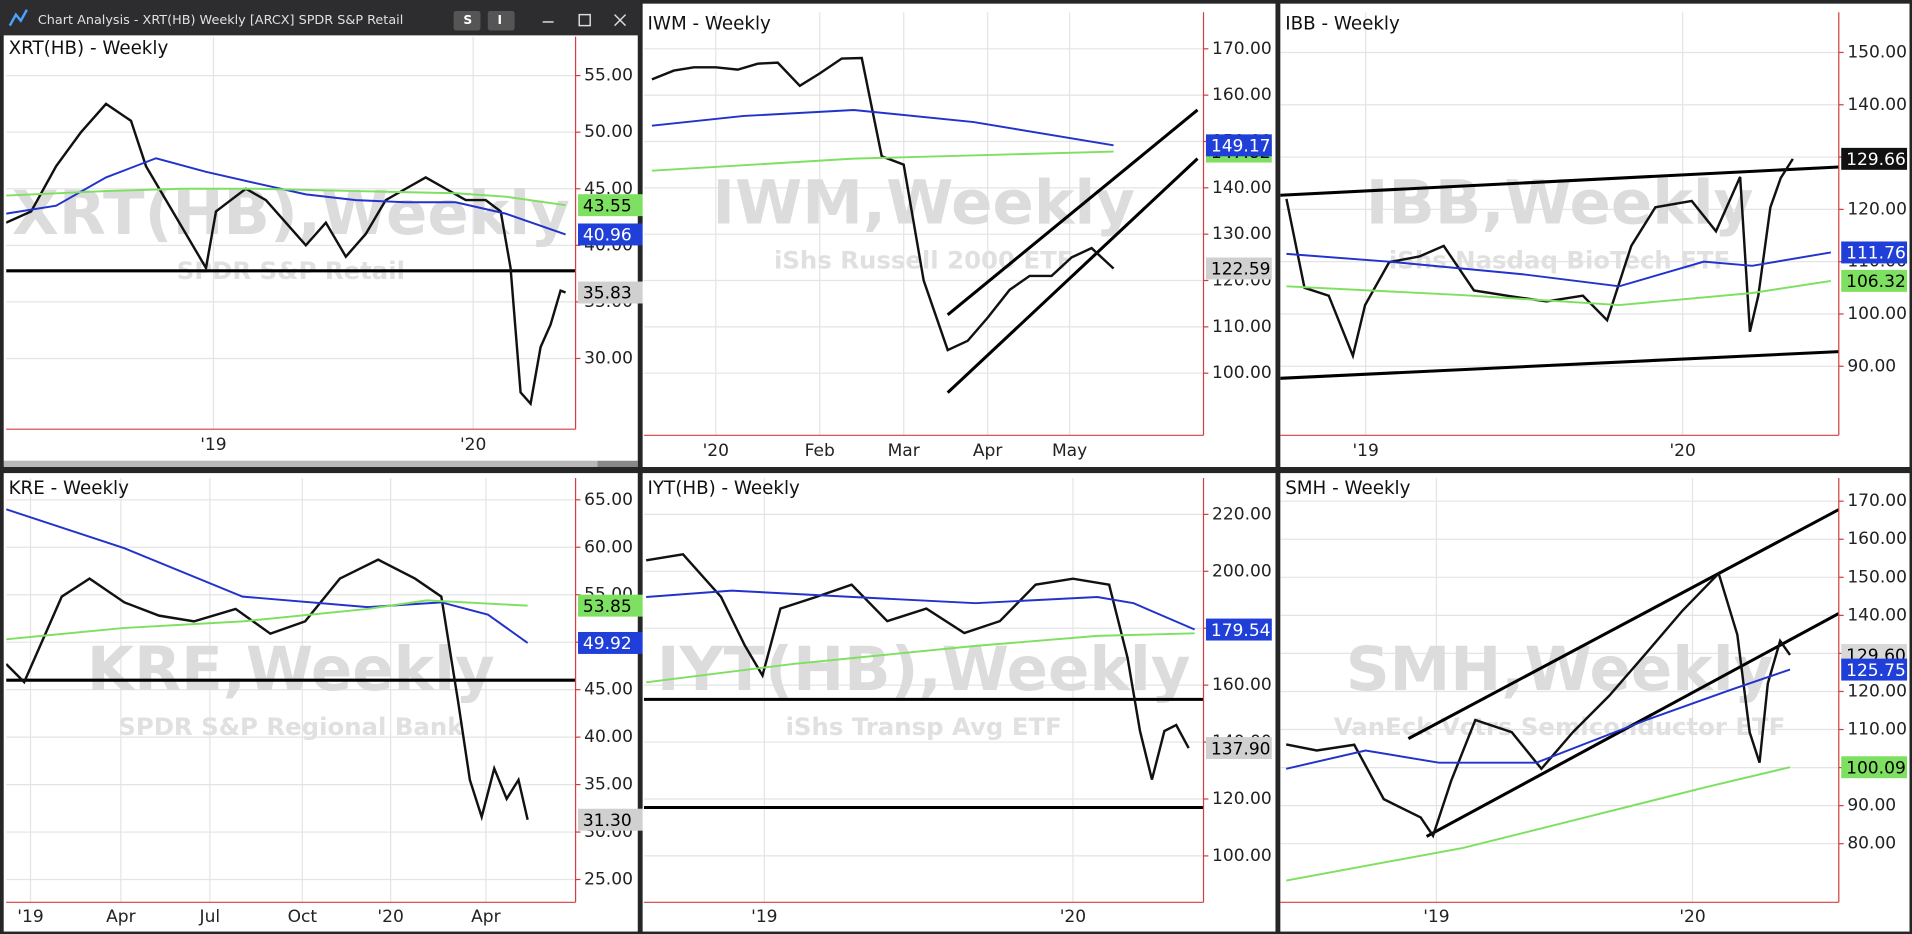 The image size is (1912, 934). Describe the element at coordinates (1241, 631) in the screenshot. I see `price-badge-label: 179.54` at that location.